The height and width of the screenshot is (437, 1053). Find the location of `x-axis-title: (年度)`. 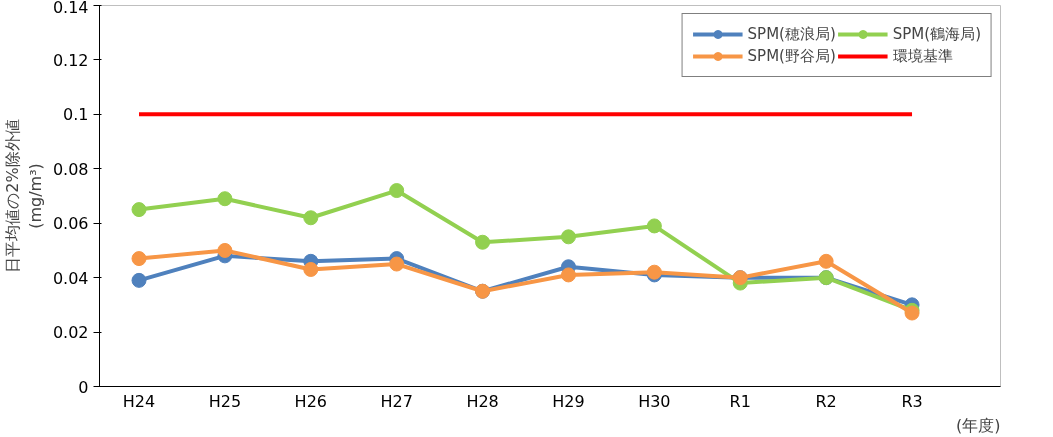

x-axis-title: (年度) is located at coordinates (978, 425).